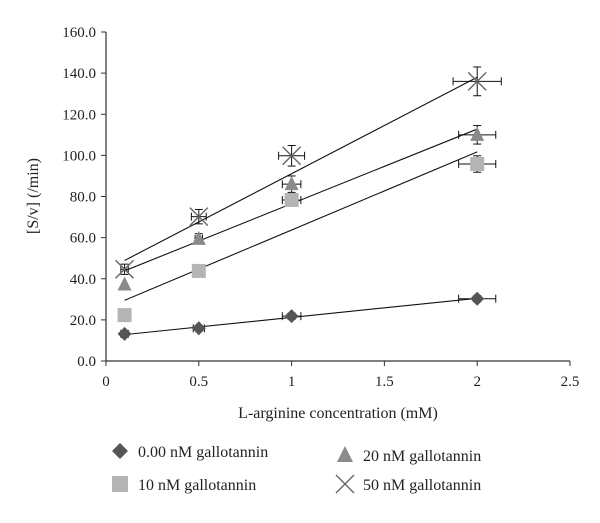  Describe the element at coordinates (33, 196) in the screenshot. I see `y-axis-title: [S/v] (/min)` at that location.